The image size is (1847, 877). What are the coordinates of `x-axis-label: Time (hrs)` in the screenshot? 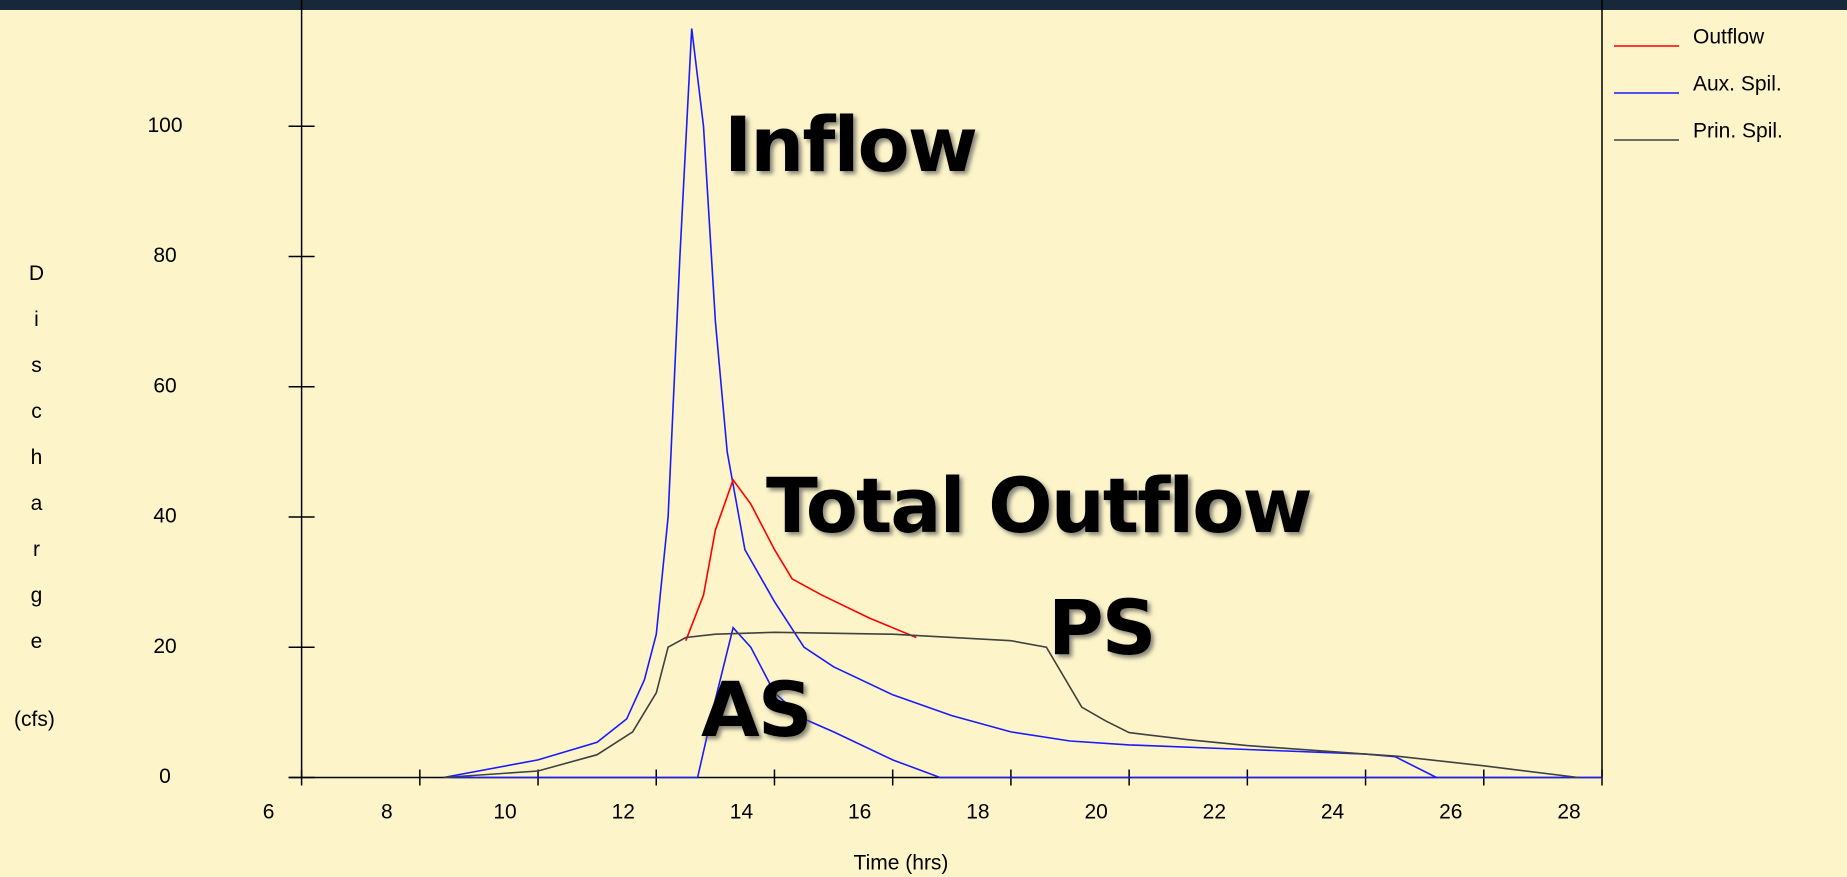 It's located at (901, 863).